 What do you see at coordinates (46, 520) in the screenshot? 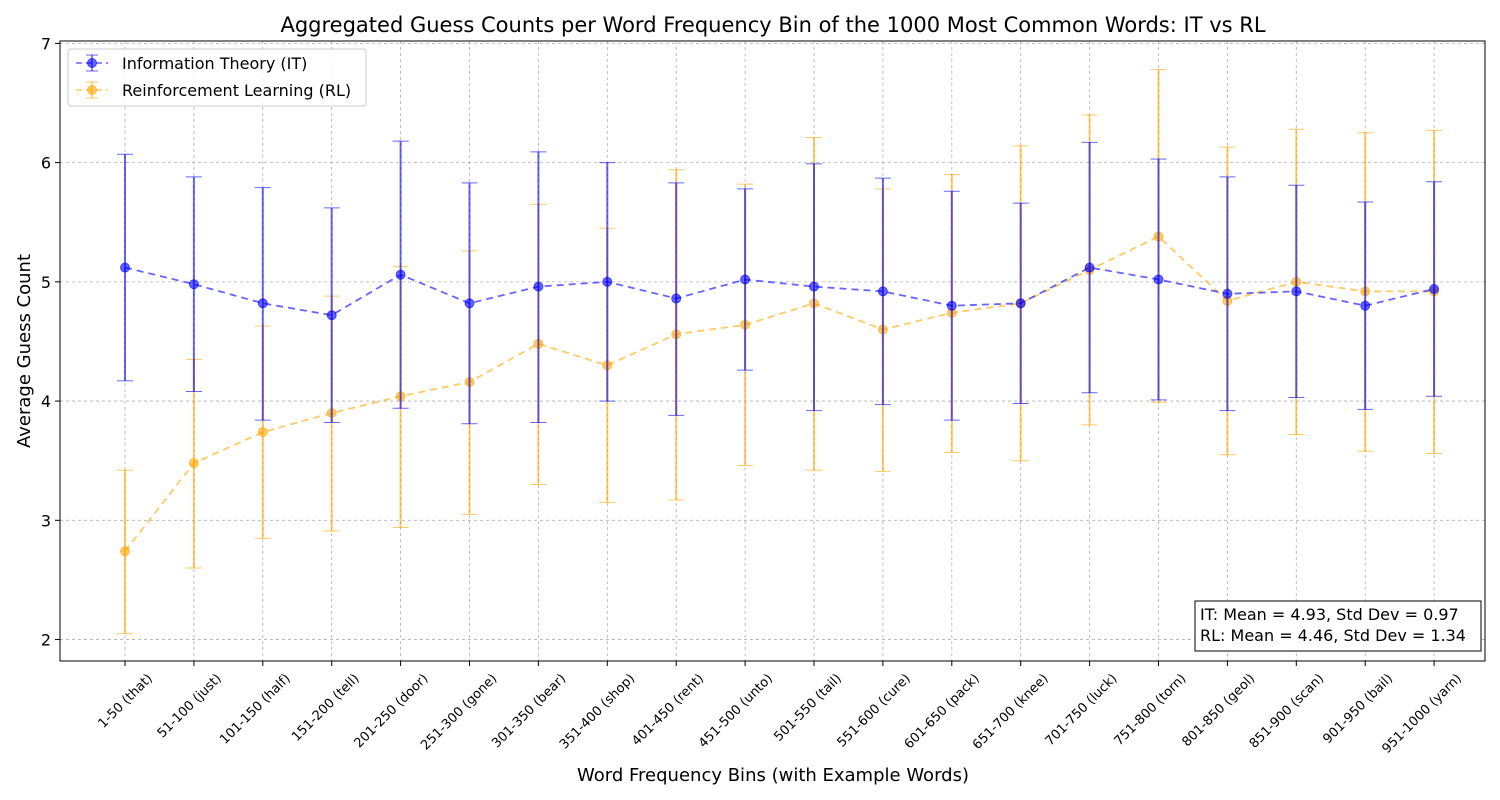
I see `y-tick-label-1: 3` at bounding box center [46, 520].